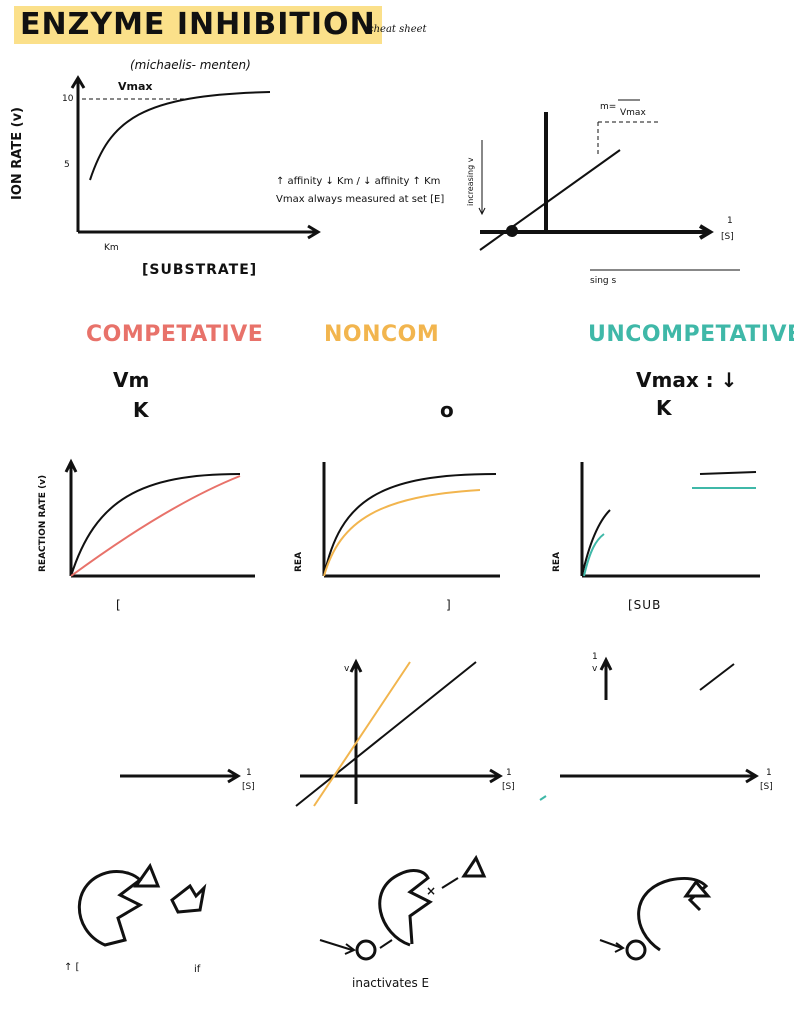 The height and width of the screenshot is (1010, 794). What do you see at coordinates (43, 523) in the screenshot?
I see `rate-y-axis-label: REACTION RATE (v)` at bounding box center [43, 523].